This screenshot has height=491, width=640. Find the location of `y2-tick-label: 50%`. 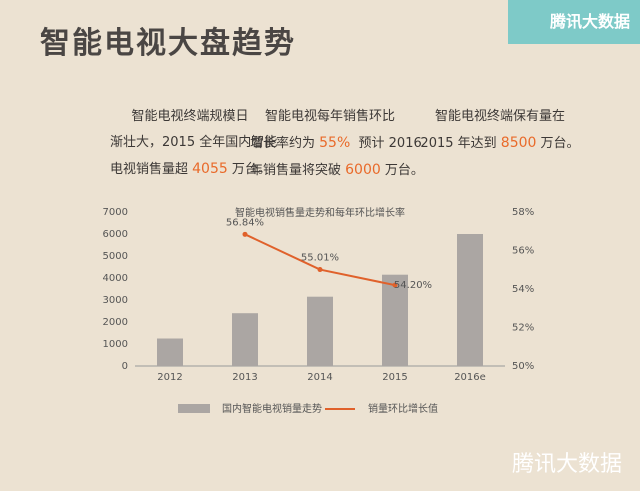

y2-tick-label: 50% is located at coordinates (523, 366).